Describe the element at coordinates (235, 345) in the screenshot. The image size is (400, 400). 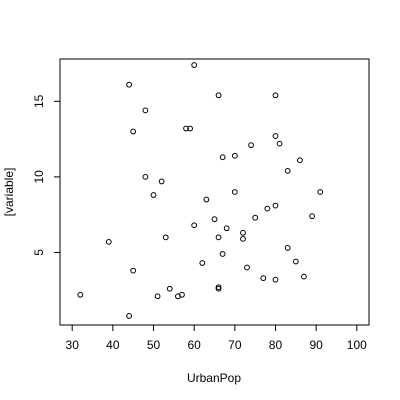
I see `x-tick-label: 70` at that location.